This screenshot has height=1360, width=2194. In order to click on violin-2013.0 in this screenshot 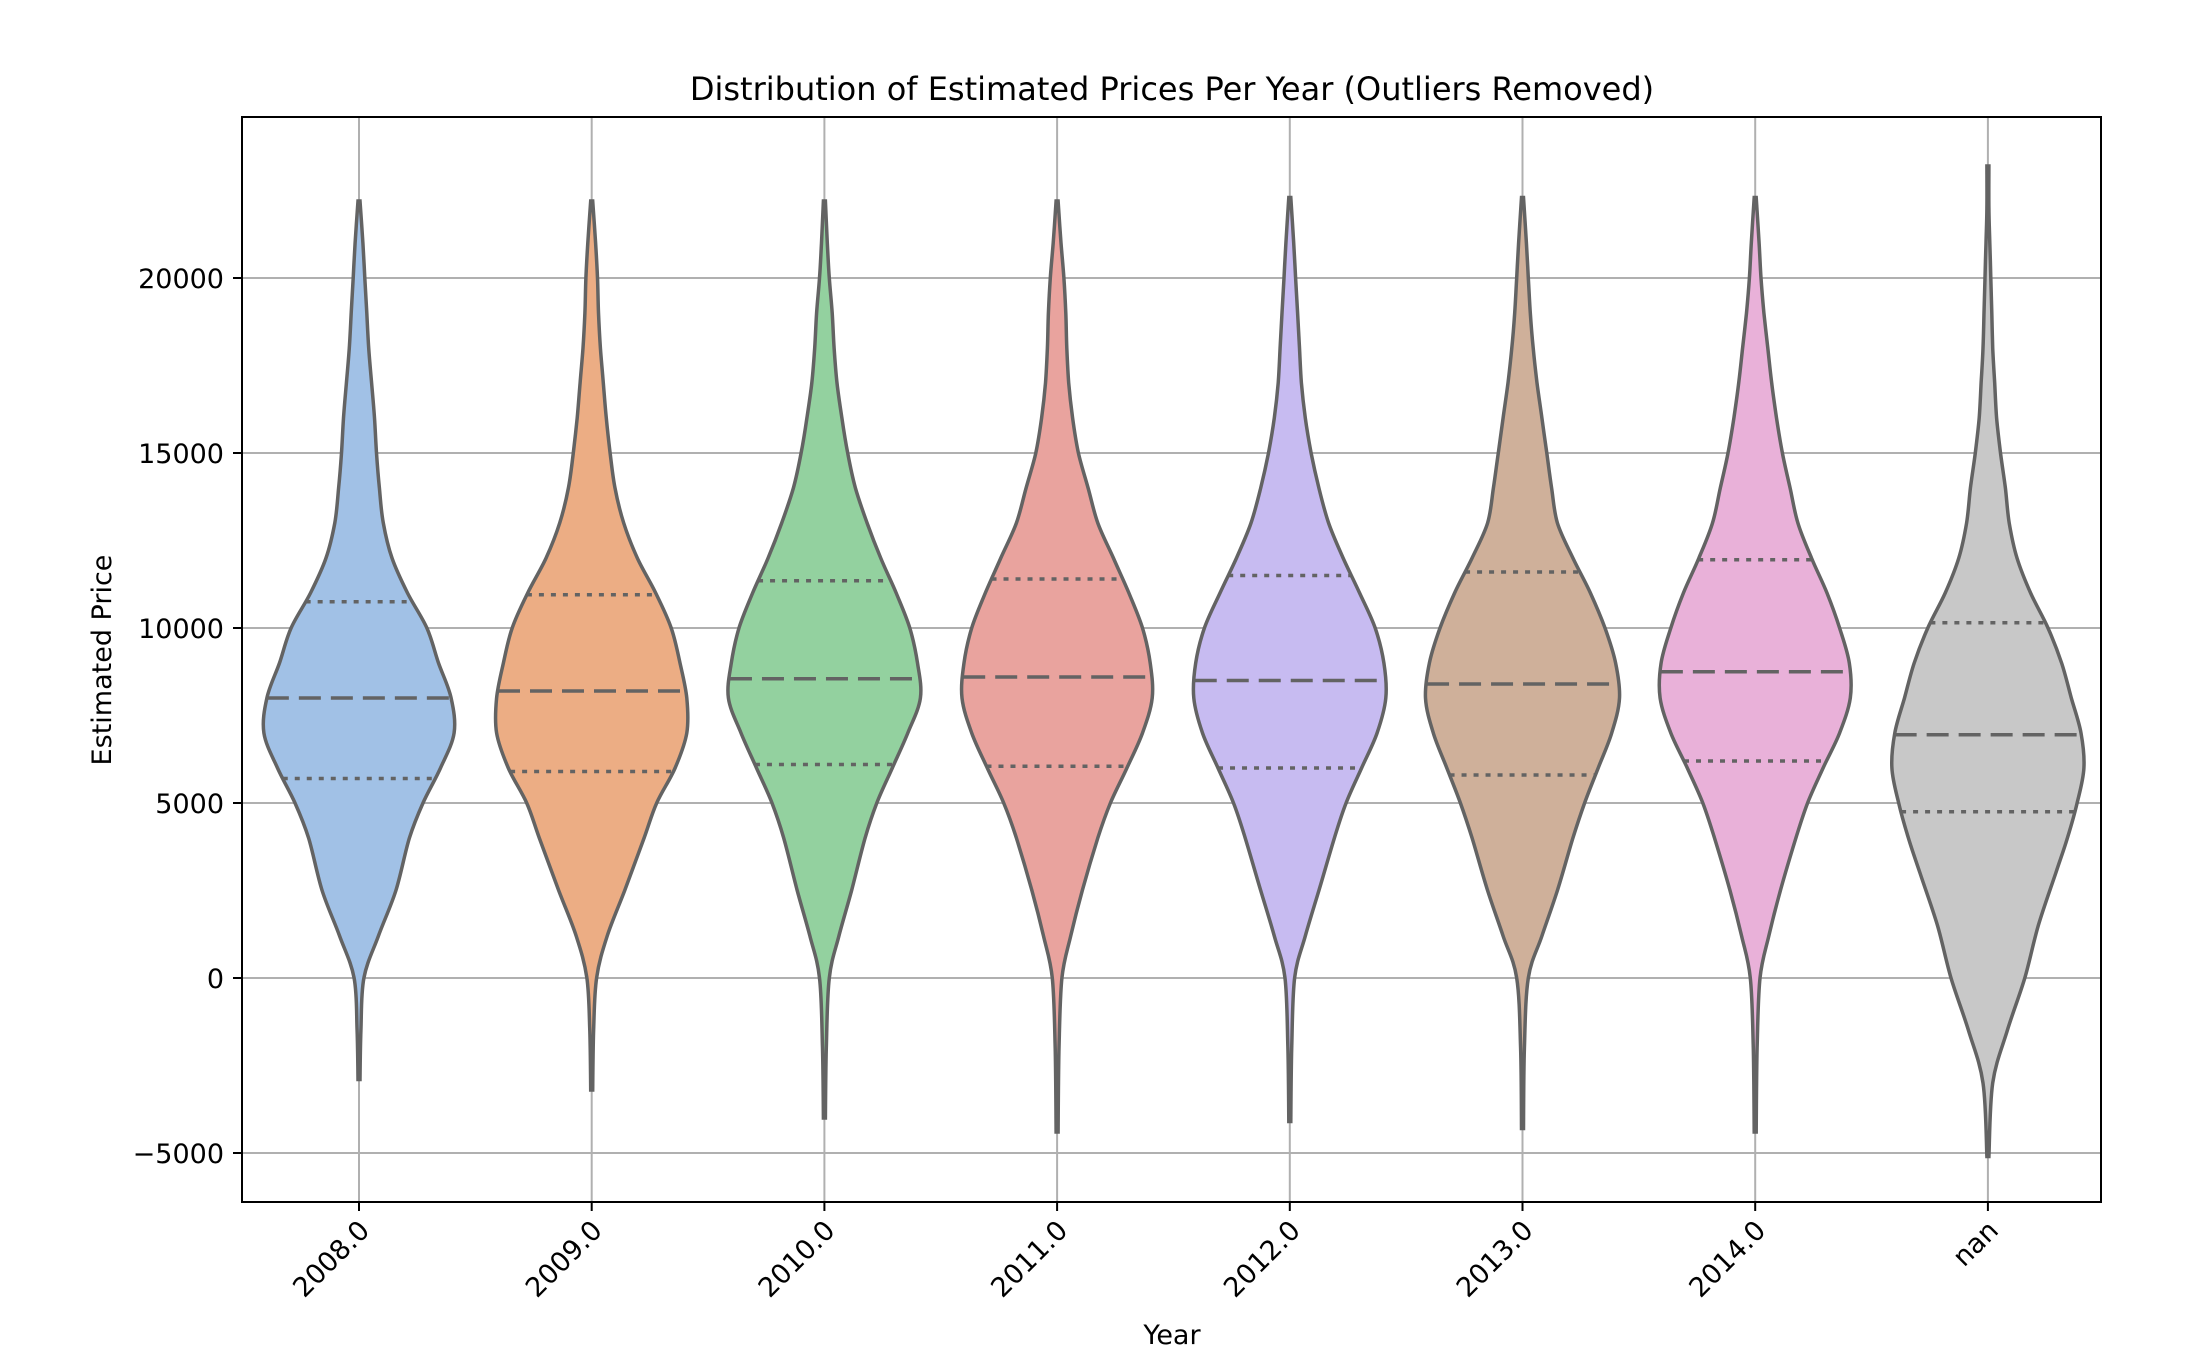, I will do `click(1522, 663)`.